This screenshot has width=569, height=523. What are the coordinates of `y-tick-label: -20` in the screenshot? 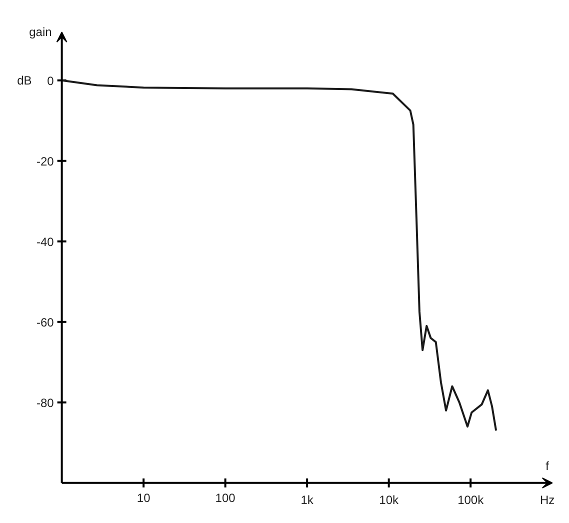 It's located at (45, 161).